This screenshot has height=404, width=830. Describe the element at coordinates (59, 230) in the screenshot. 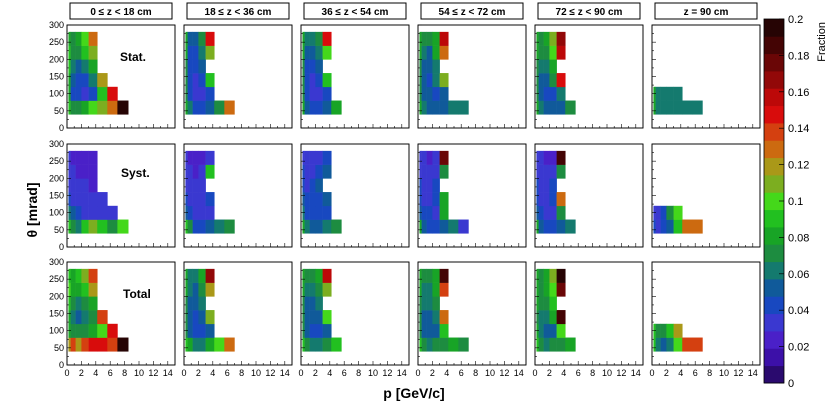

I see `y-tick-label: 50` at that location.